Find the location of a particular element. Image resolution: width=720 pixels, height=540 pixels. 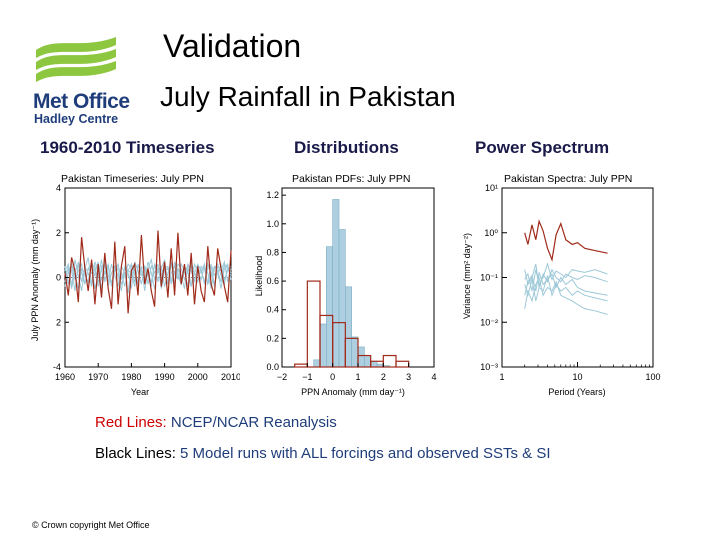

tick-label: -4 is located at coordinates (57, 367).